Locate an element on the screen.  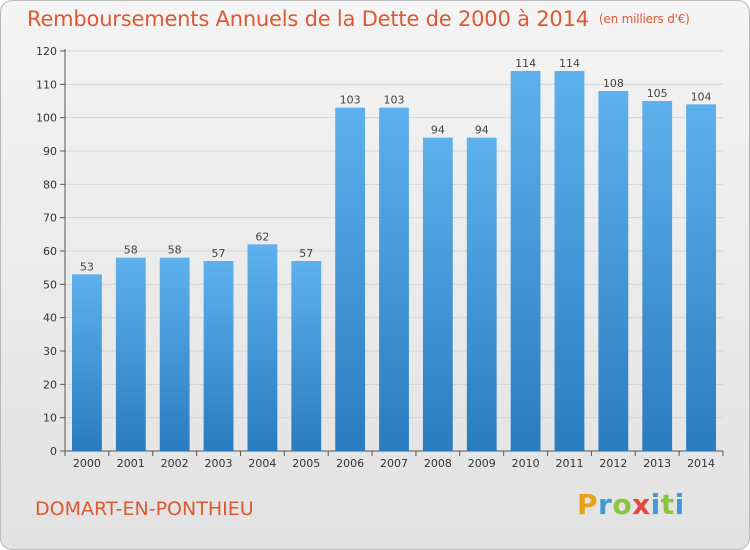
y-tick-label: 50 is located at coordinates (50, 284).